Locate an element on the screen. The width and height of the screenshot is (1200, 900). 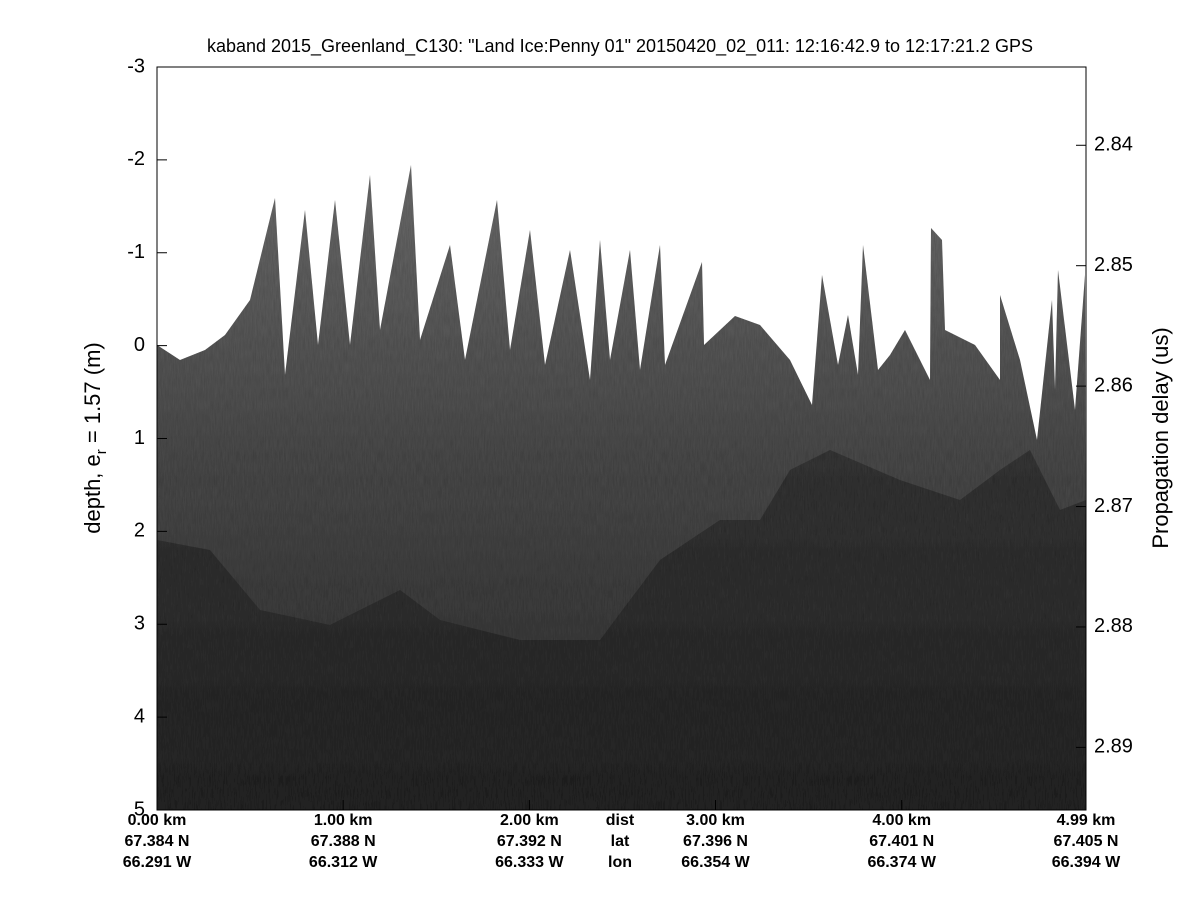
y2-tick-label: 2.86 is located at coordinates (1113, 385).